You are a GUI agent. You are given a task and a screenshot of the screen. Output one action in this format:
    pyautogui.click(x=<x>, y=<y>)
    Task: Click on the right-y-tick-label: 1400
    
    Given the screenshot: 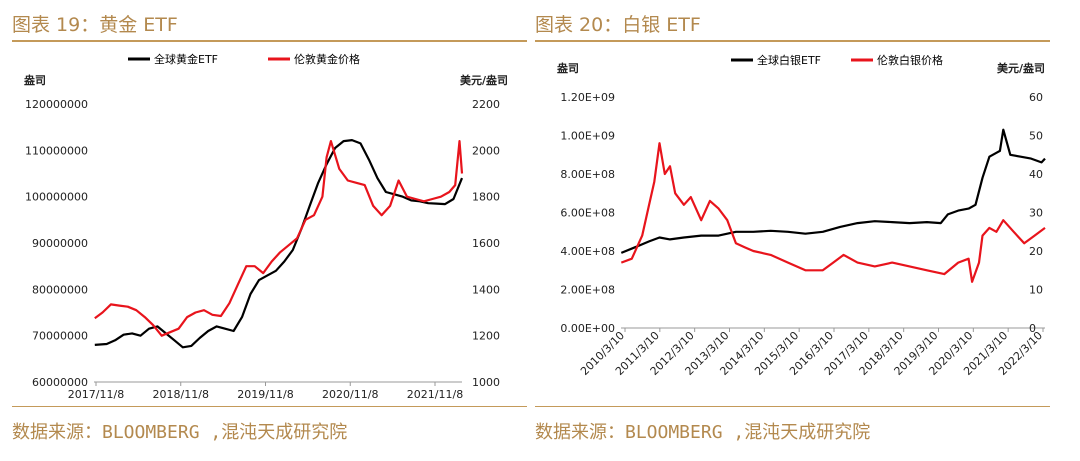 What is the action you would take?
    pyautogui.click(x=486, y=289)
    